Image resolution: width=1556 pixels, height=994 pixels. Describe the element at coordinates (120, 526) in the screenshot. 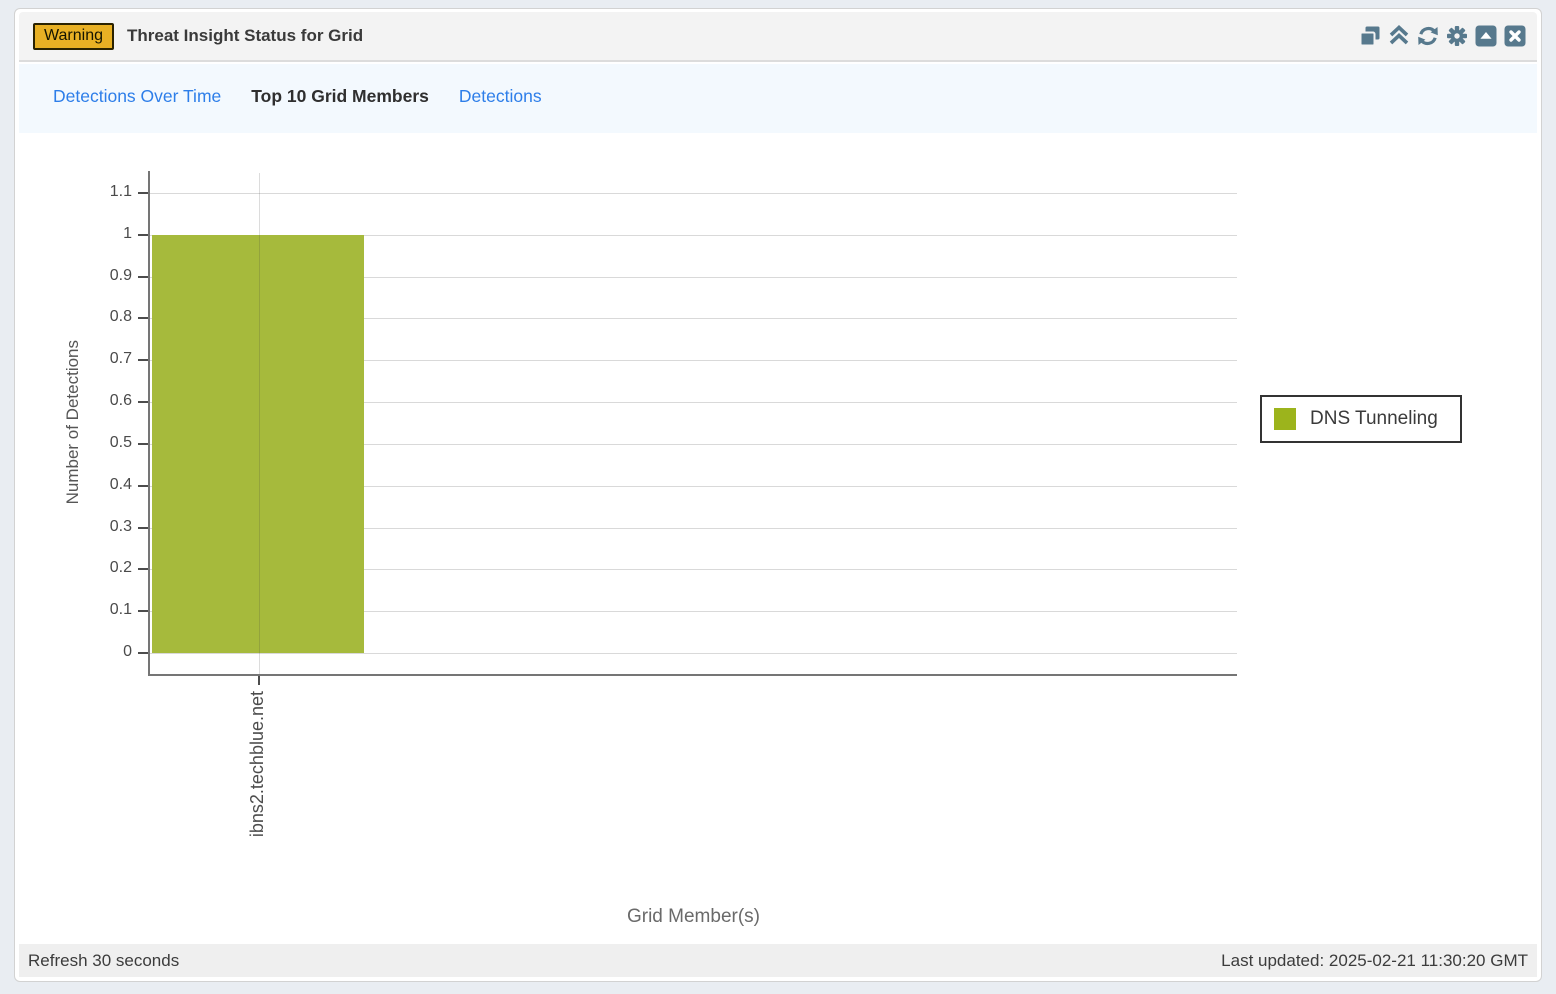

I see `y-tick-label: 0.3` at that location.